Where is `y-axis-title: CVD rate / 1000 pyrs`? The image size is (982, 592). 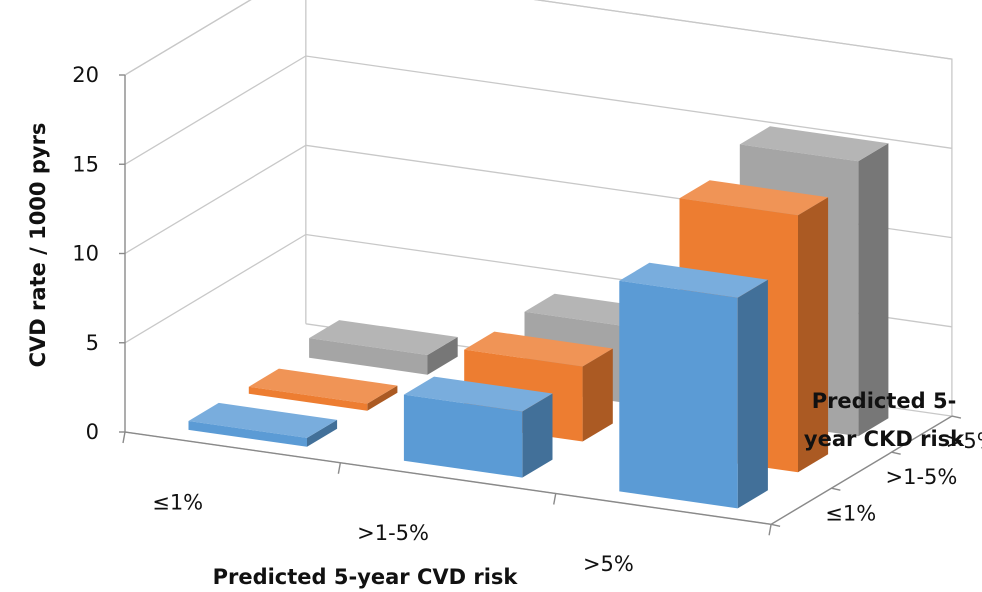 y-axis-title: CVD rate / 1000 pyrs is located at coordinates (38, 245).